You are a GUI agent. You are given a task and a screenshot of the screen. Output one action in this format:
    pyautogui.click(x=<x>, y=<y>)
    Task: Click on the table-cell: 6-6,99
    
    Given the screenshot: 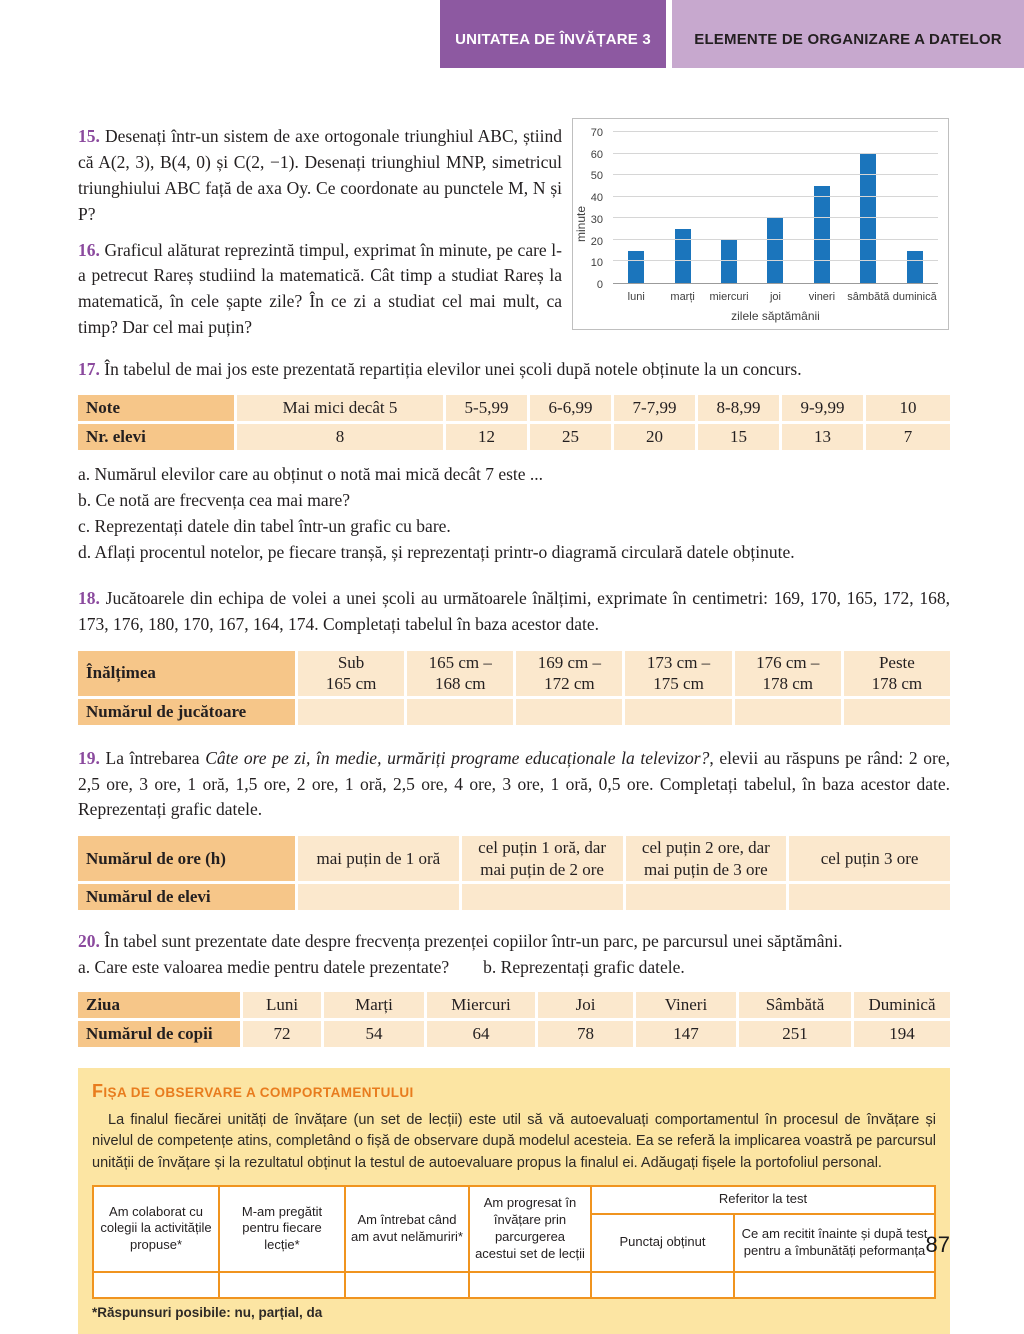 What is the action you would take?
    pyautogui.click(x=570, y=408)
    